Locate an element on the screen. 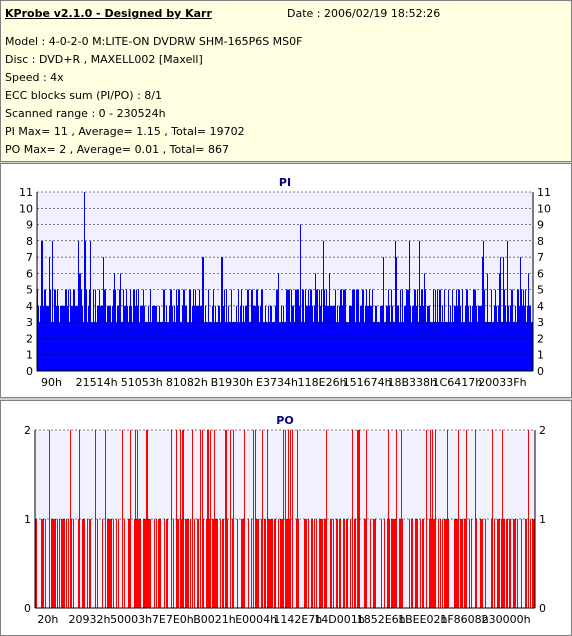  x-tick-label: 51053h is located at coordinates (142, 382).